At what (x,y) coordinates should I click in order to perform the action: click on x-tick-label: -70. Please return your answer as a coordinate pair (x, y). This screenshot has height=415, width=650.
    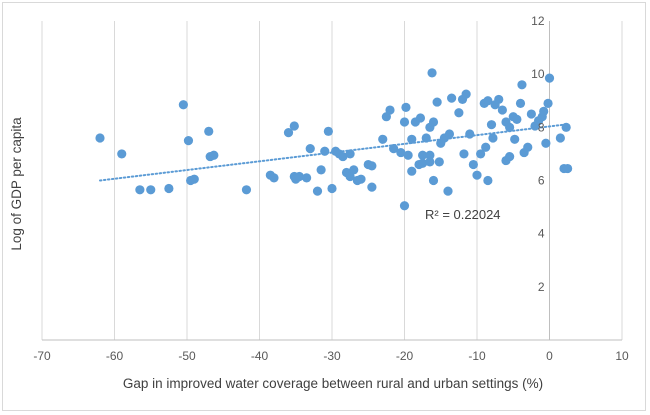
    Looking at the image, I should click on (42, 356).